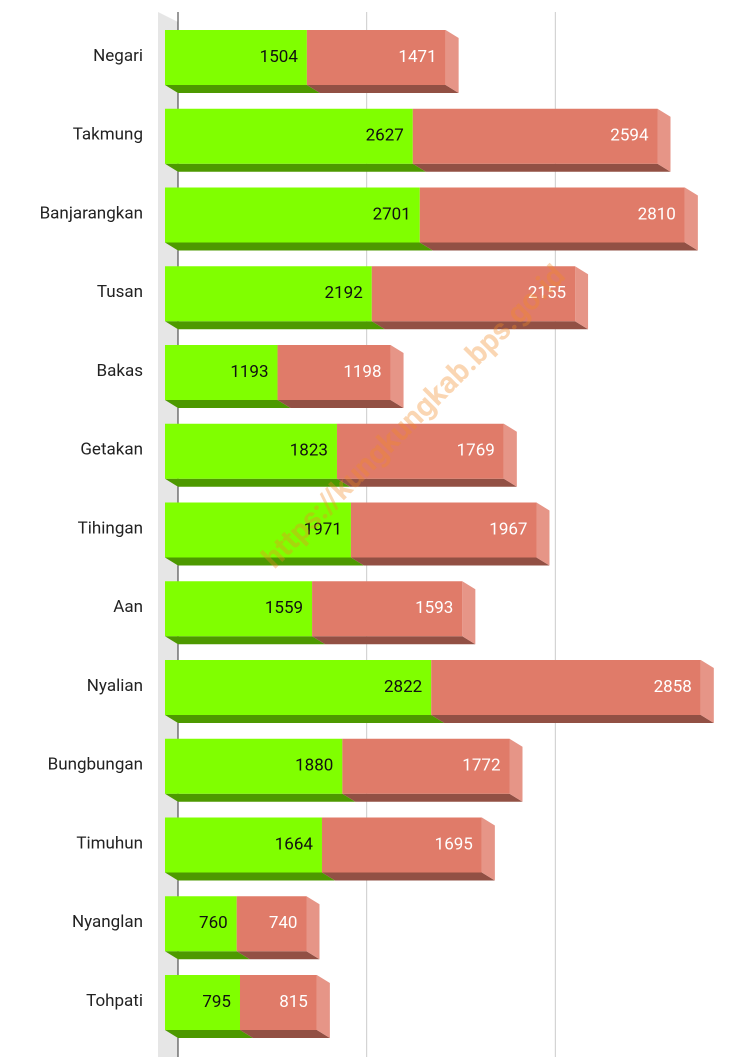 The width and height of the screenshot is (746, 1057). Describe the element at coordinates (657, 214) in the screenshot. I see `data-label: 2810` at that location.